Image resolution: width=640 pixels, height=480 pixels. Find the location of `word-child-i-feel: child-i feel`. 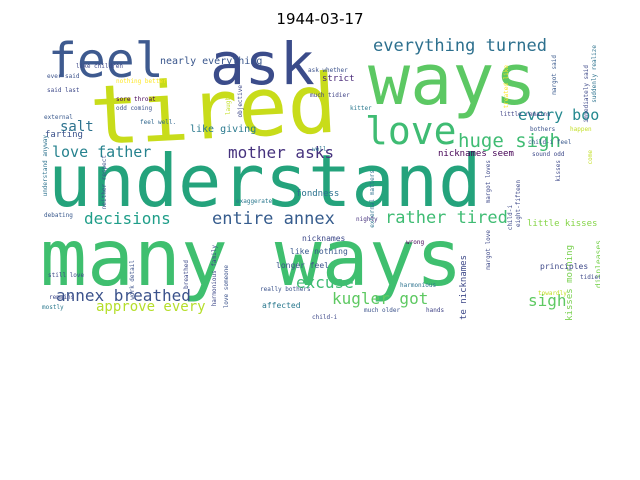

word-child-i-feel: child-i feel is located at coordinates (550, 142).